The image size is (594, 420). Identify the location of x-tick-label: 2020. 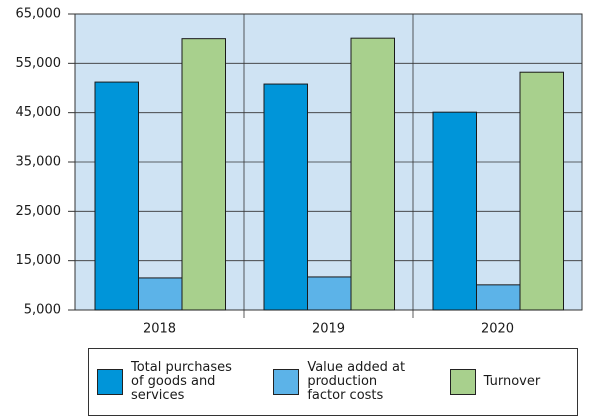
(497, 329).